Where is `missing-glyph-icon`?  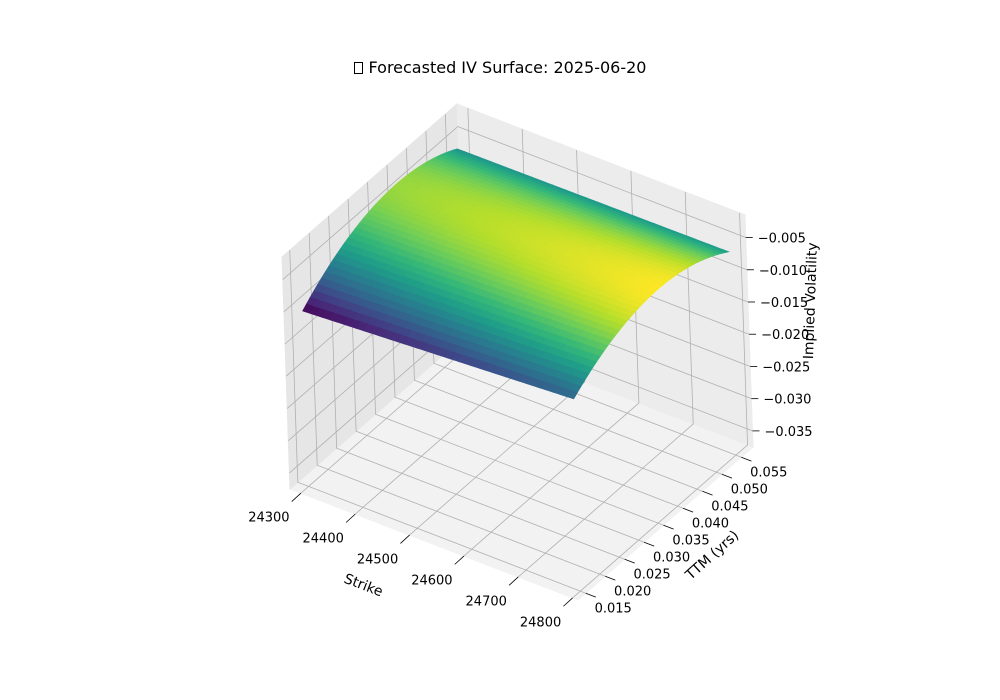 missing-glyph-icon is located at coordinates (358, 68).